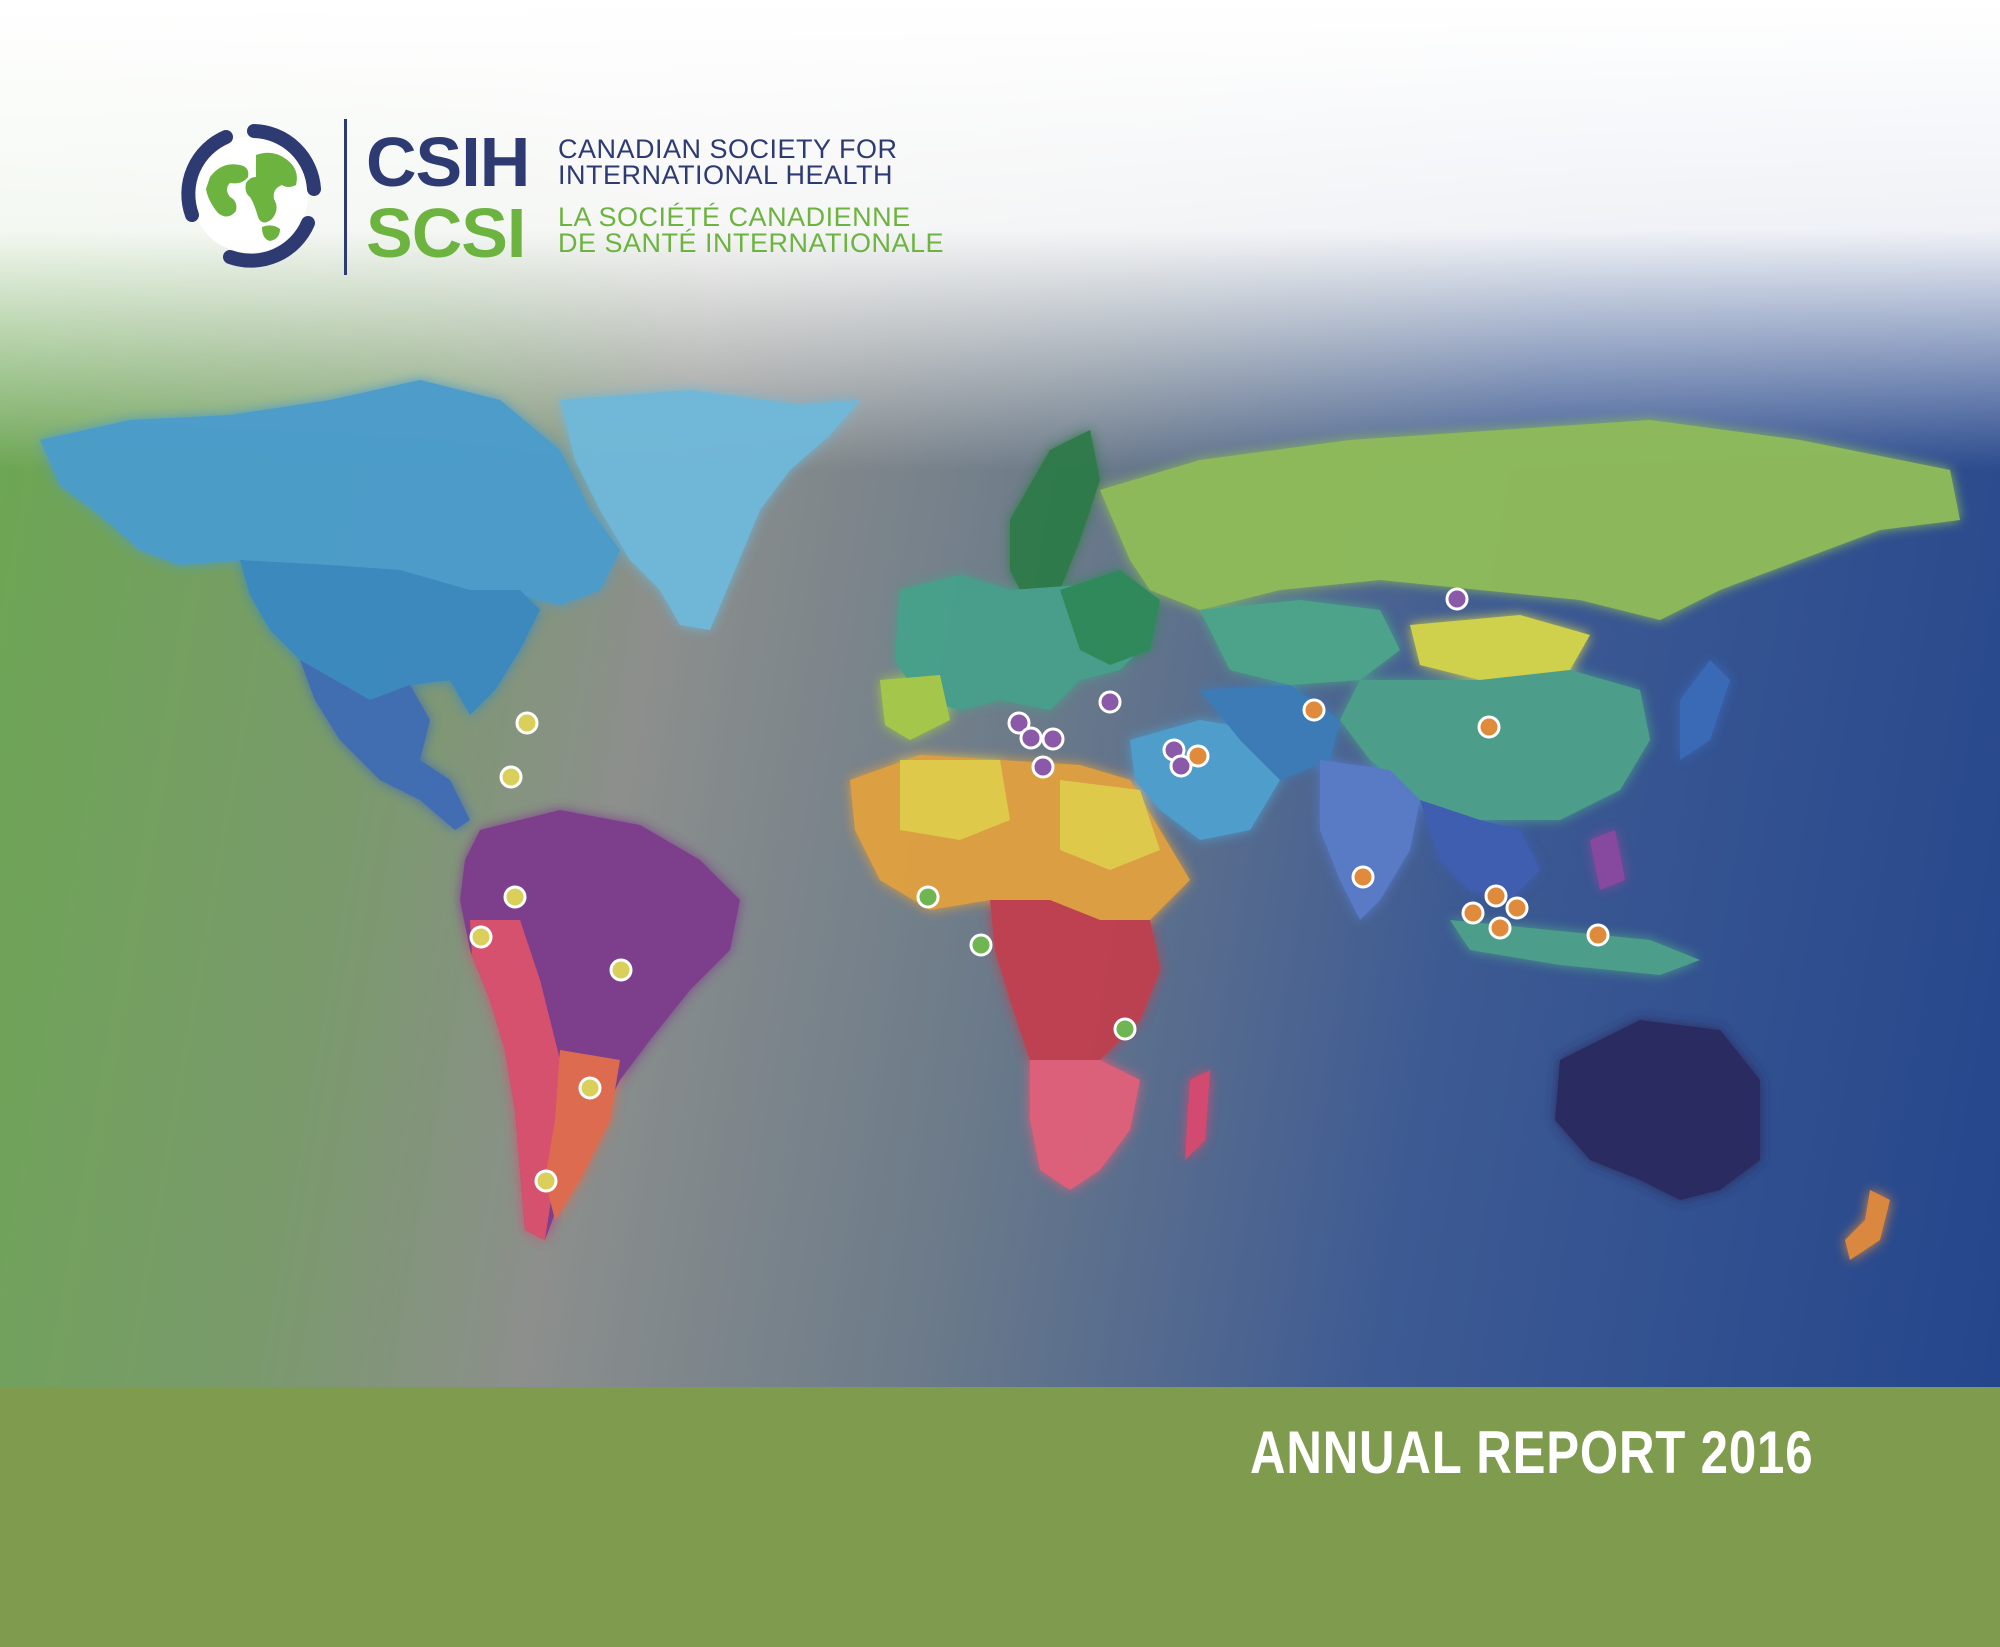  I want to click on marker-mongolia, so click(1489, 727).